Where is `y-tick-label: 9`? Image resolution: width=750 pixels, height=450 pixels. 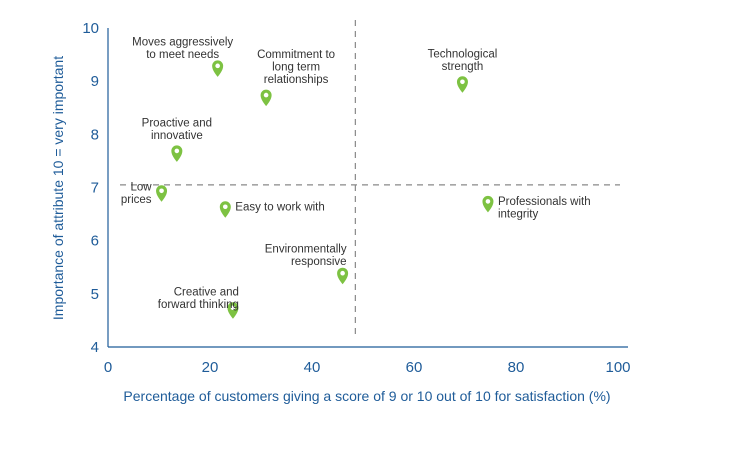 y-tick-label: 9 is located at coordinates (95, 81).